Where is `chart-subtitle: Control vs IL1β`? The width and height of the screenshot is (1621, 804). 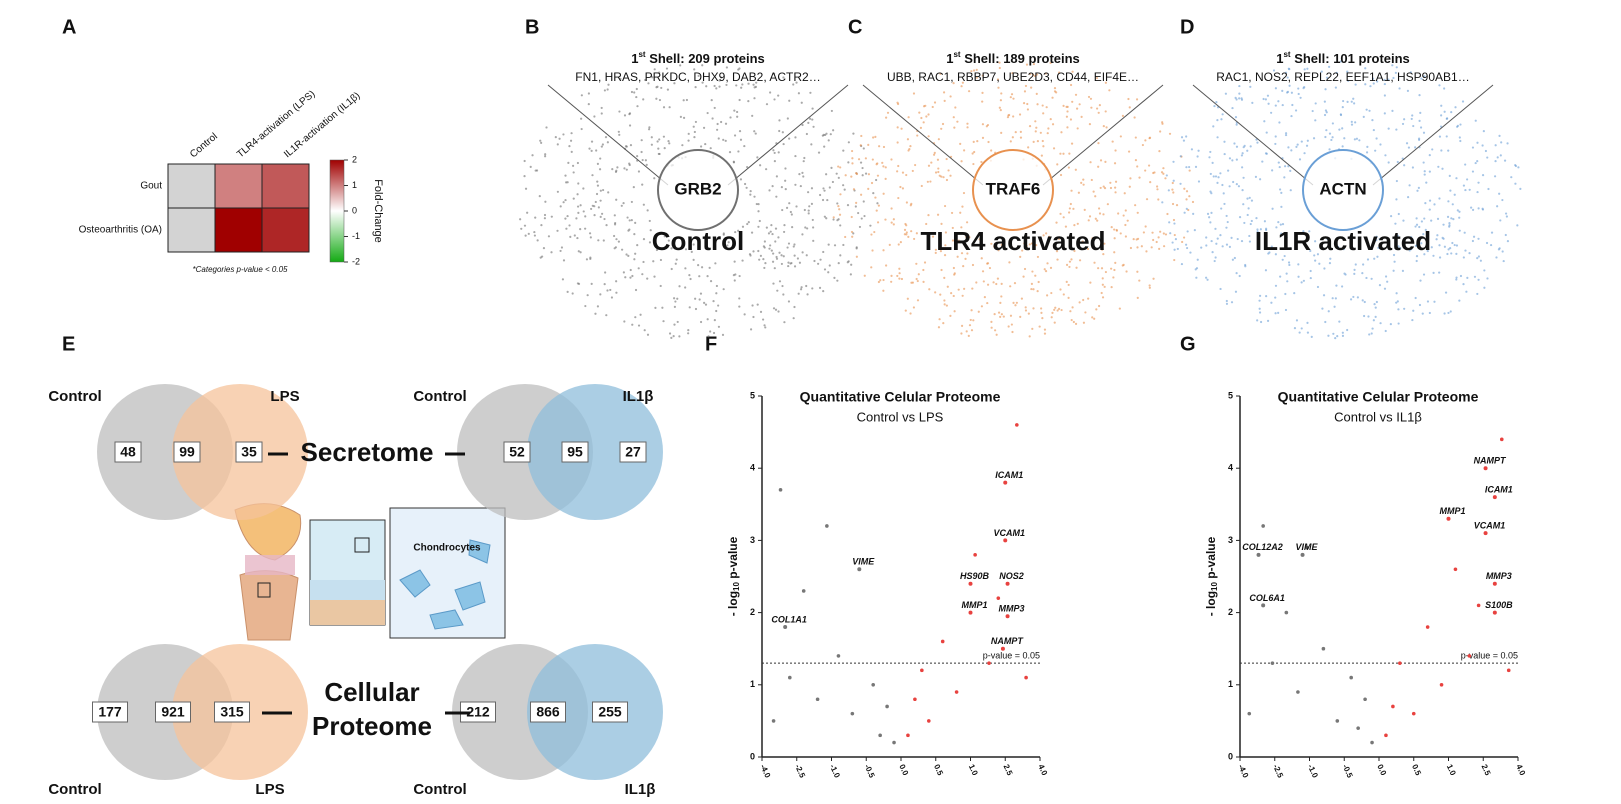 chart-subtitle: Control vs IL1β is located at coordinates (1378, 416).